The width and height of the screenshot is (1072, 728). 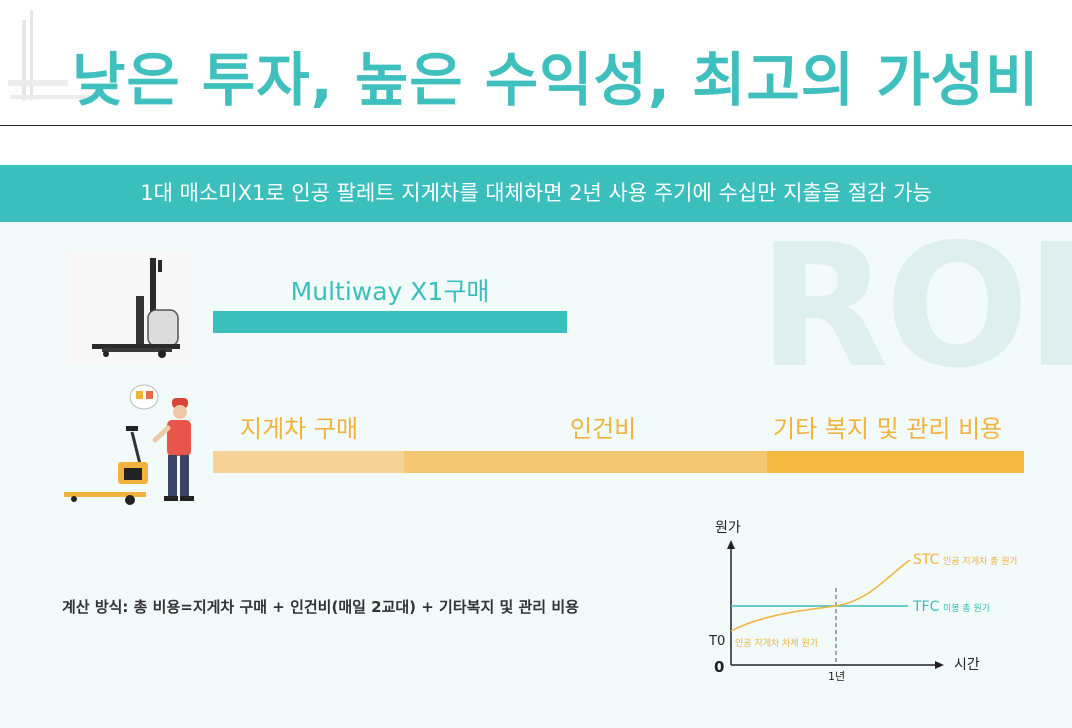 I want to click on multiway-purchase-label: Multiway X1구매, so click(x=390, y=291).